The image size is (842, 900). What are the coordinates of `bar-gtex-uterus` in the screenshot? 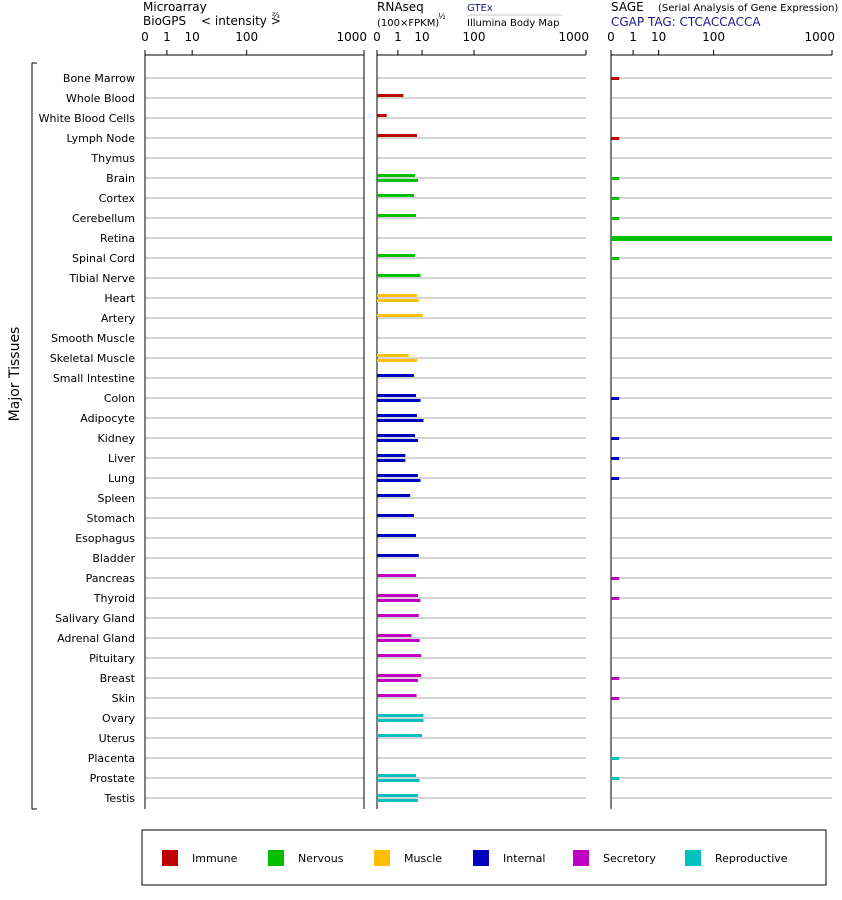 It's located at (400, 735).